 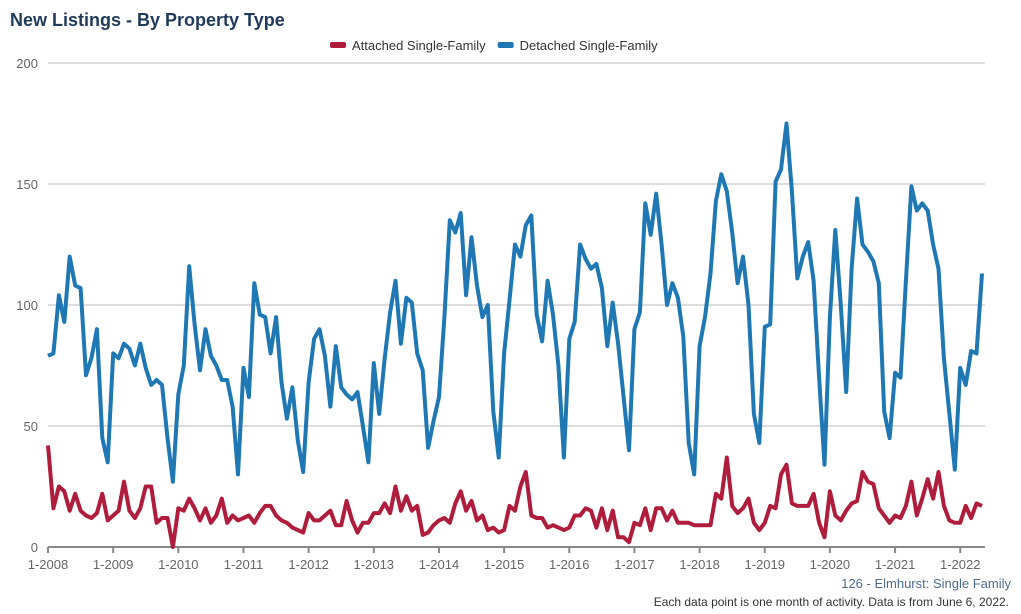 What do you see at coordinates (27, 63) in the screenshot?
I see `y-tick-label: 200` at bounding box center [27, 63].